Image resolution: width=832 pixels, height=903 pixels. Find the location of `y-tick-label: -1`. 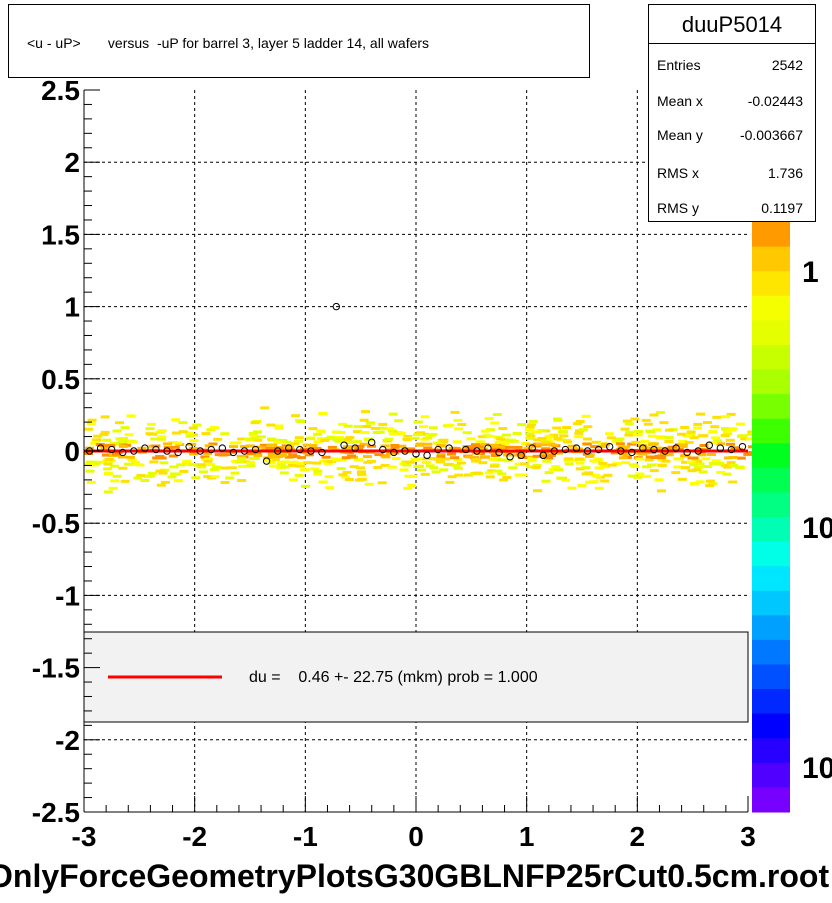

y-tick-label: -1 is located at coordinates (67, 595).